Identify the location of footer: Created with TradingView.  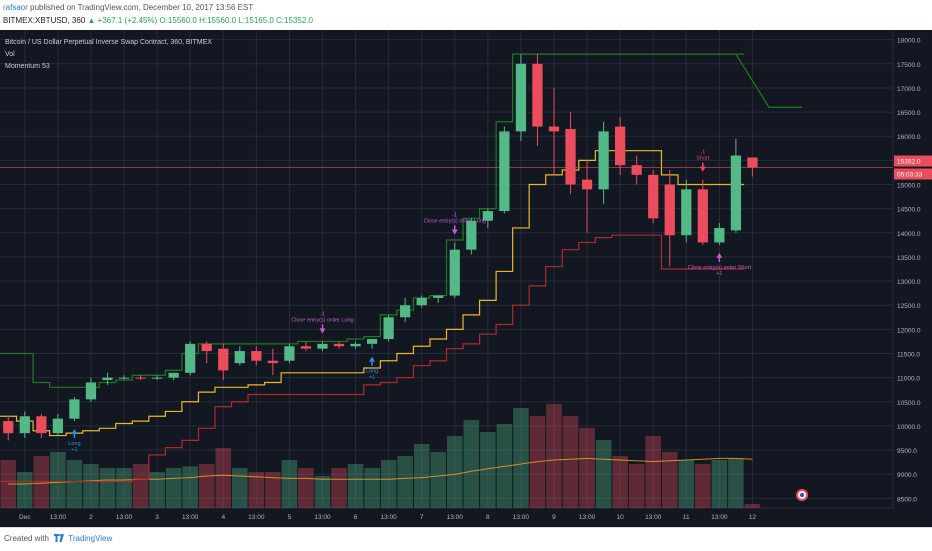
(466, 539).